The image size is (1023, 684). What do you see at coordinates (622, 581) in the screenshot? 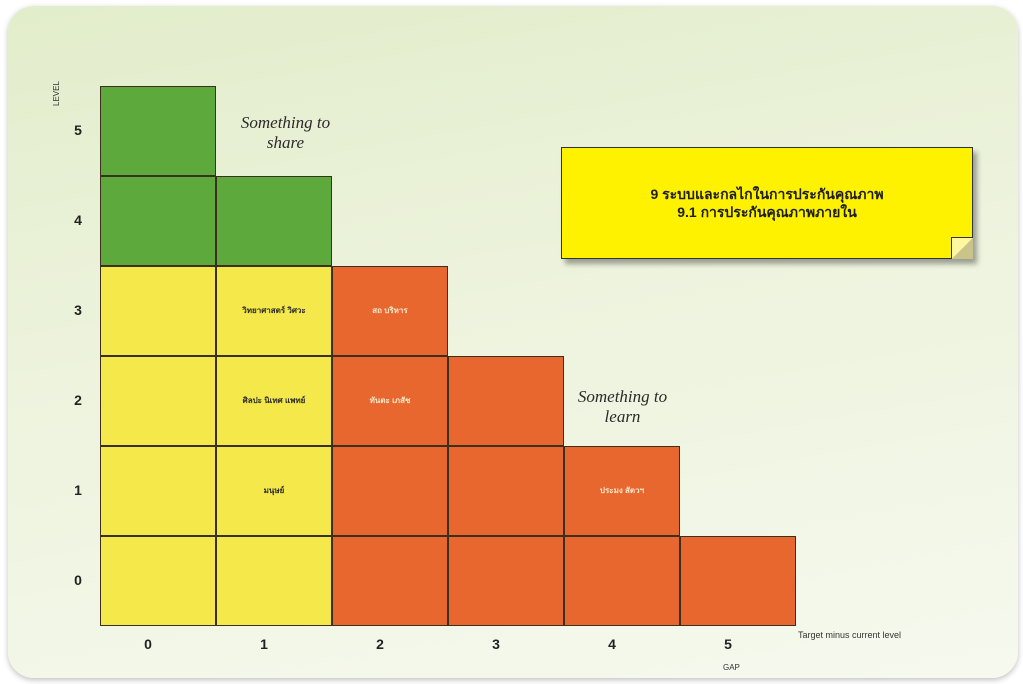
I see `grid-cell-gap4-level0` at bounding box center [622, 581].